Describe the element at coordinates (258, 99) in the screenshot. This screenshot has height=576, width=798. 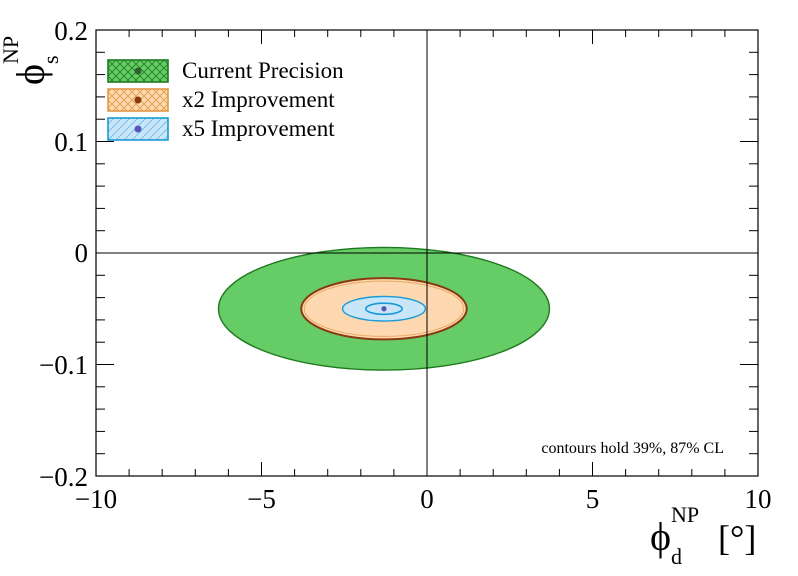
I see `legend-label: x2 Improvement` at that location.